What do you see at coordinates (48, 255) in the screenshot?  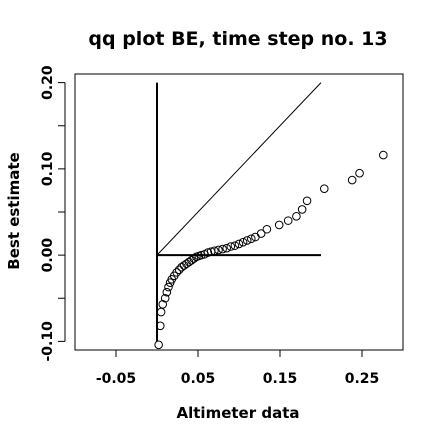 I see `y-tick-label: 0.00` at bounding box center [48, 255].